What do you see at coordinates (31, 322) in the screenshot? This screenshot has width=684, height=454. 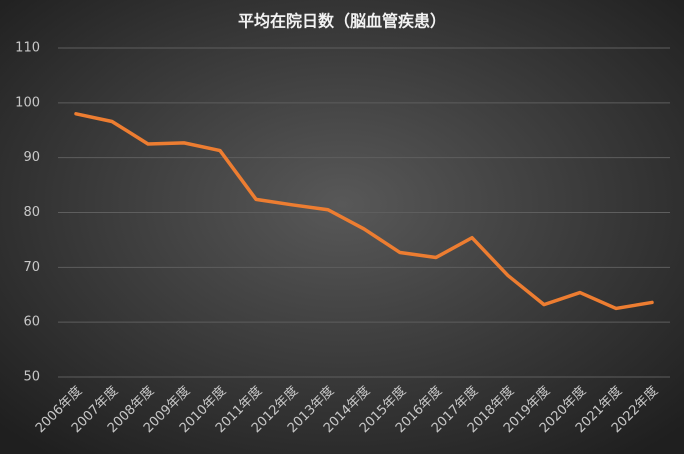 I see `y-tick-label: 60` at bounding box center [31, 322].